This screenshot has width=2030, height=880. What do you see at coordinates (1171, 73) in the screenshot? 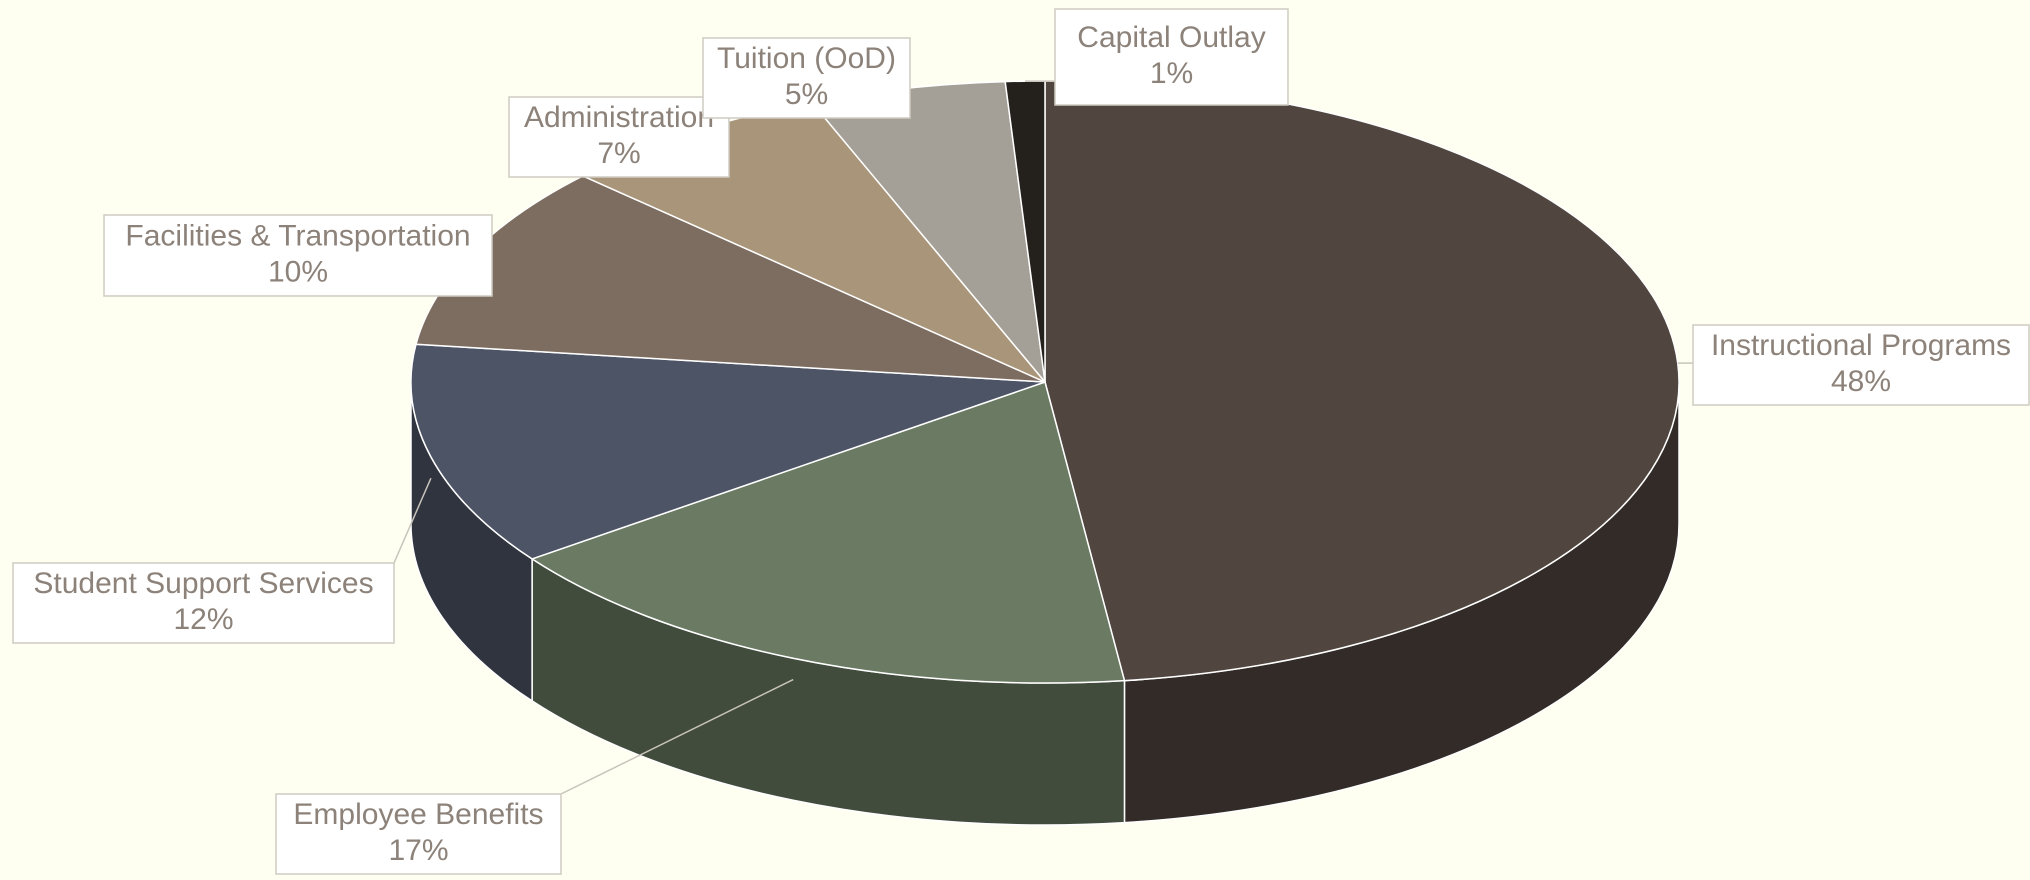
I see `value-label: 1%` at bounding box center [1171, 73].